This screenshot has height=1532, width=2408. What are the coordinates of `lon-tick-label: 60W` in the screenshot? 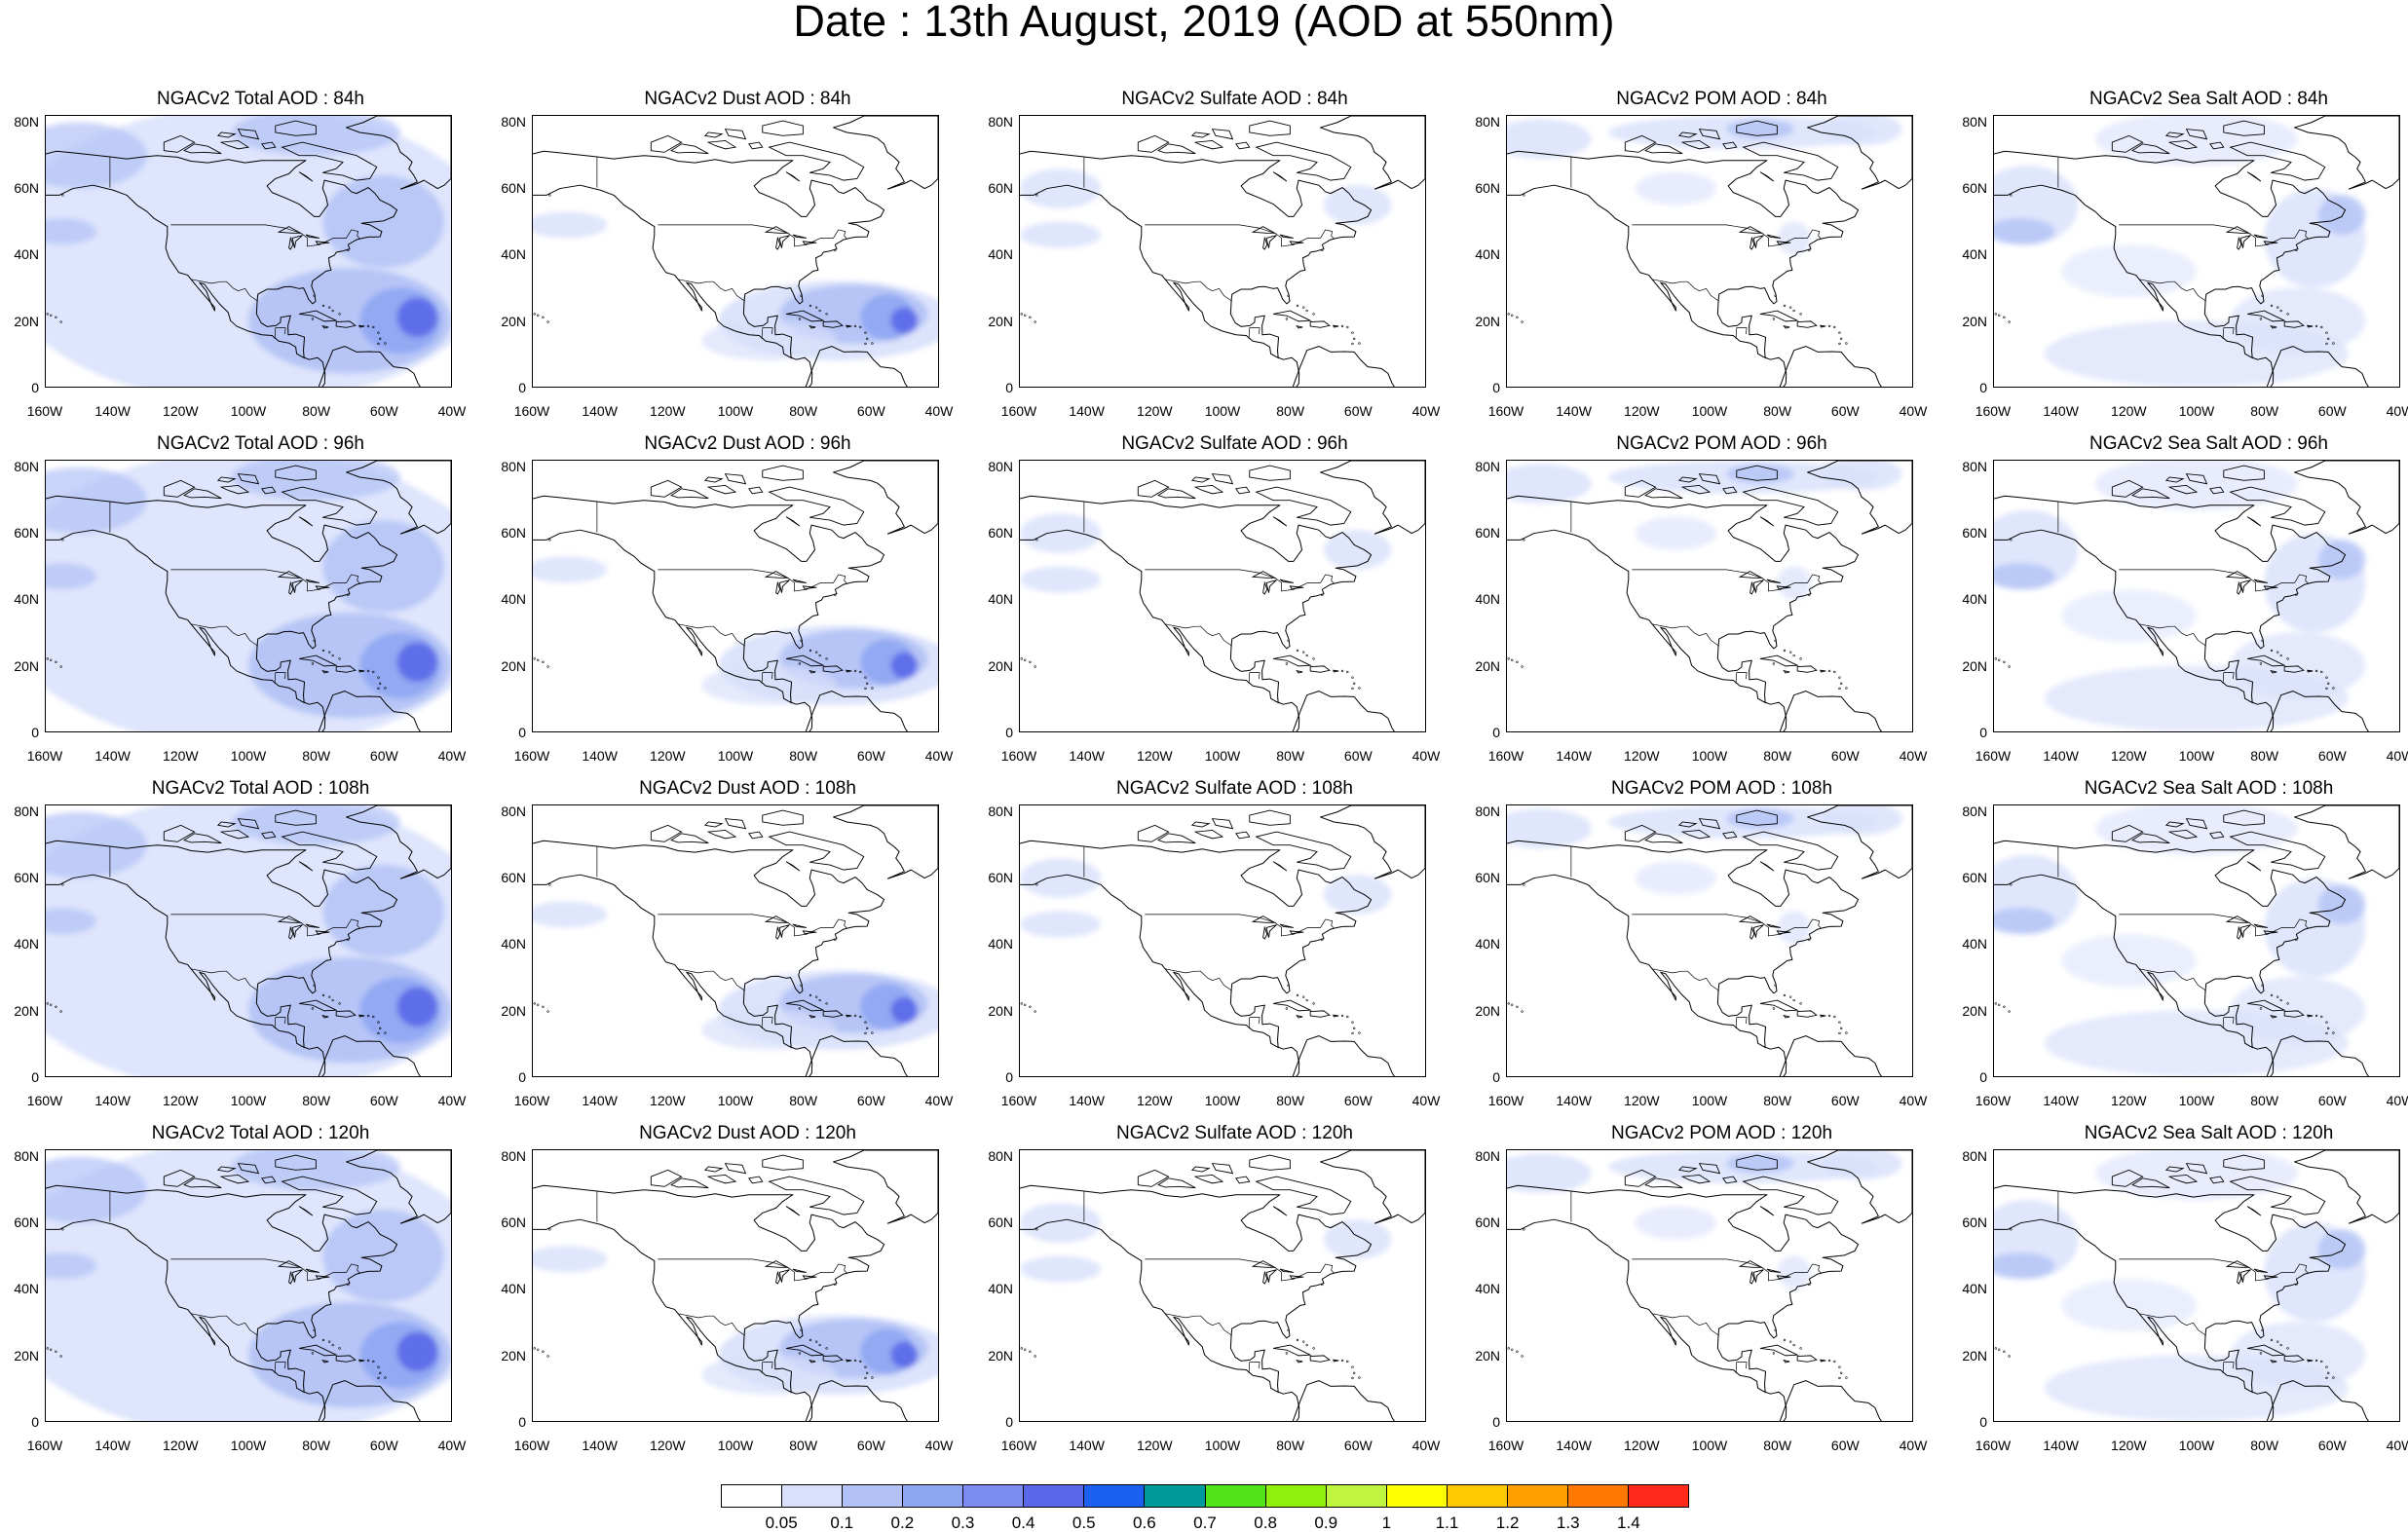 It's located at (383, 756).